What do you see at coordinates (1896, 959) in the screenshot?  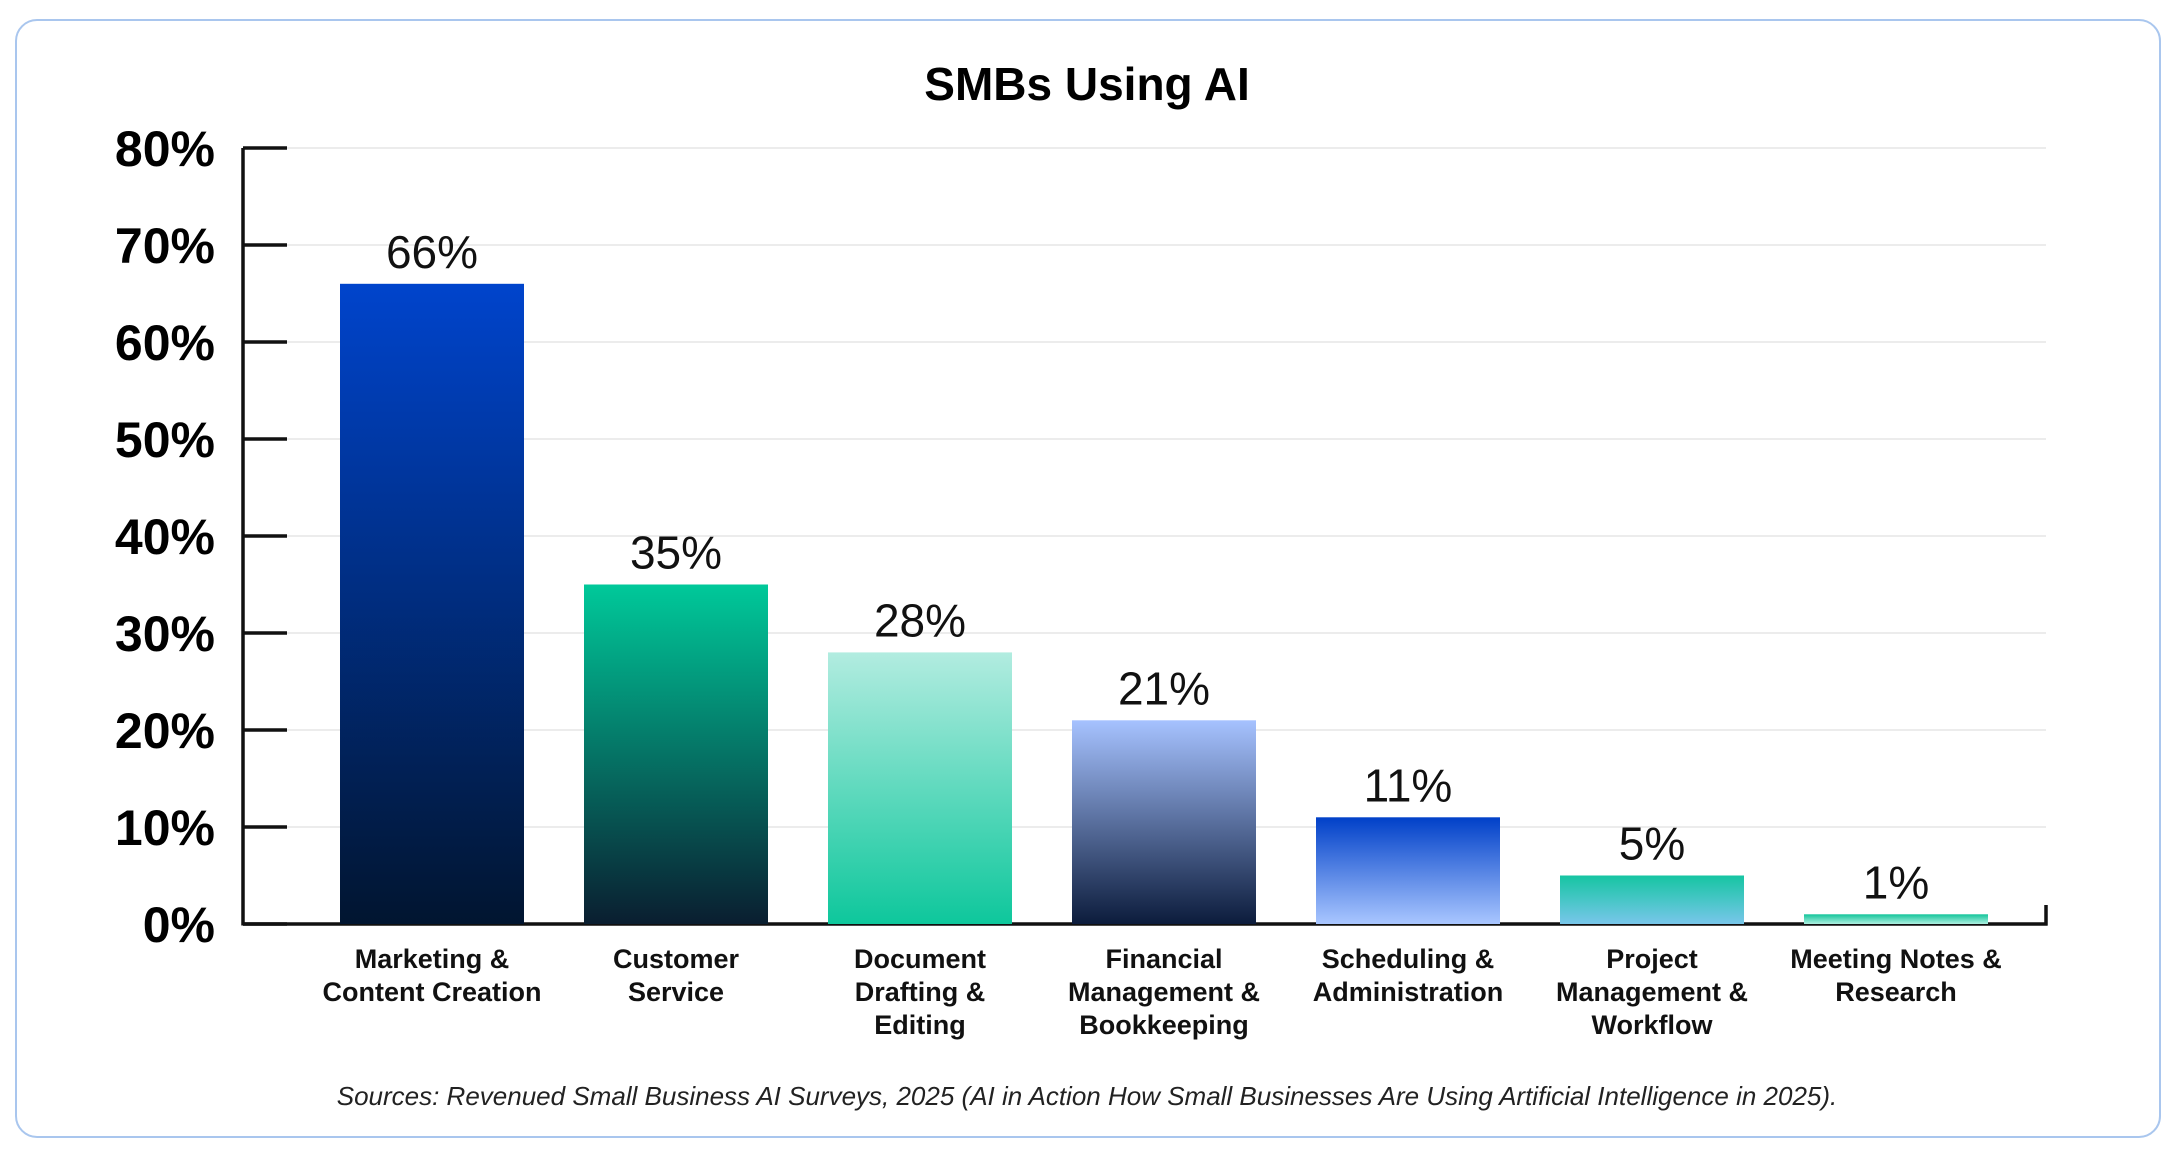 I see `category-label-line: Meeting Notes &` at bounding box center [1896, 959].